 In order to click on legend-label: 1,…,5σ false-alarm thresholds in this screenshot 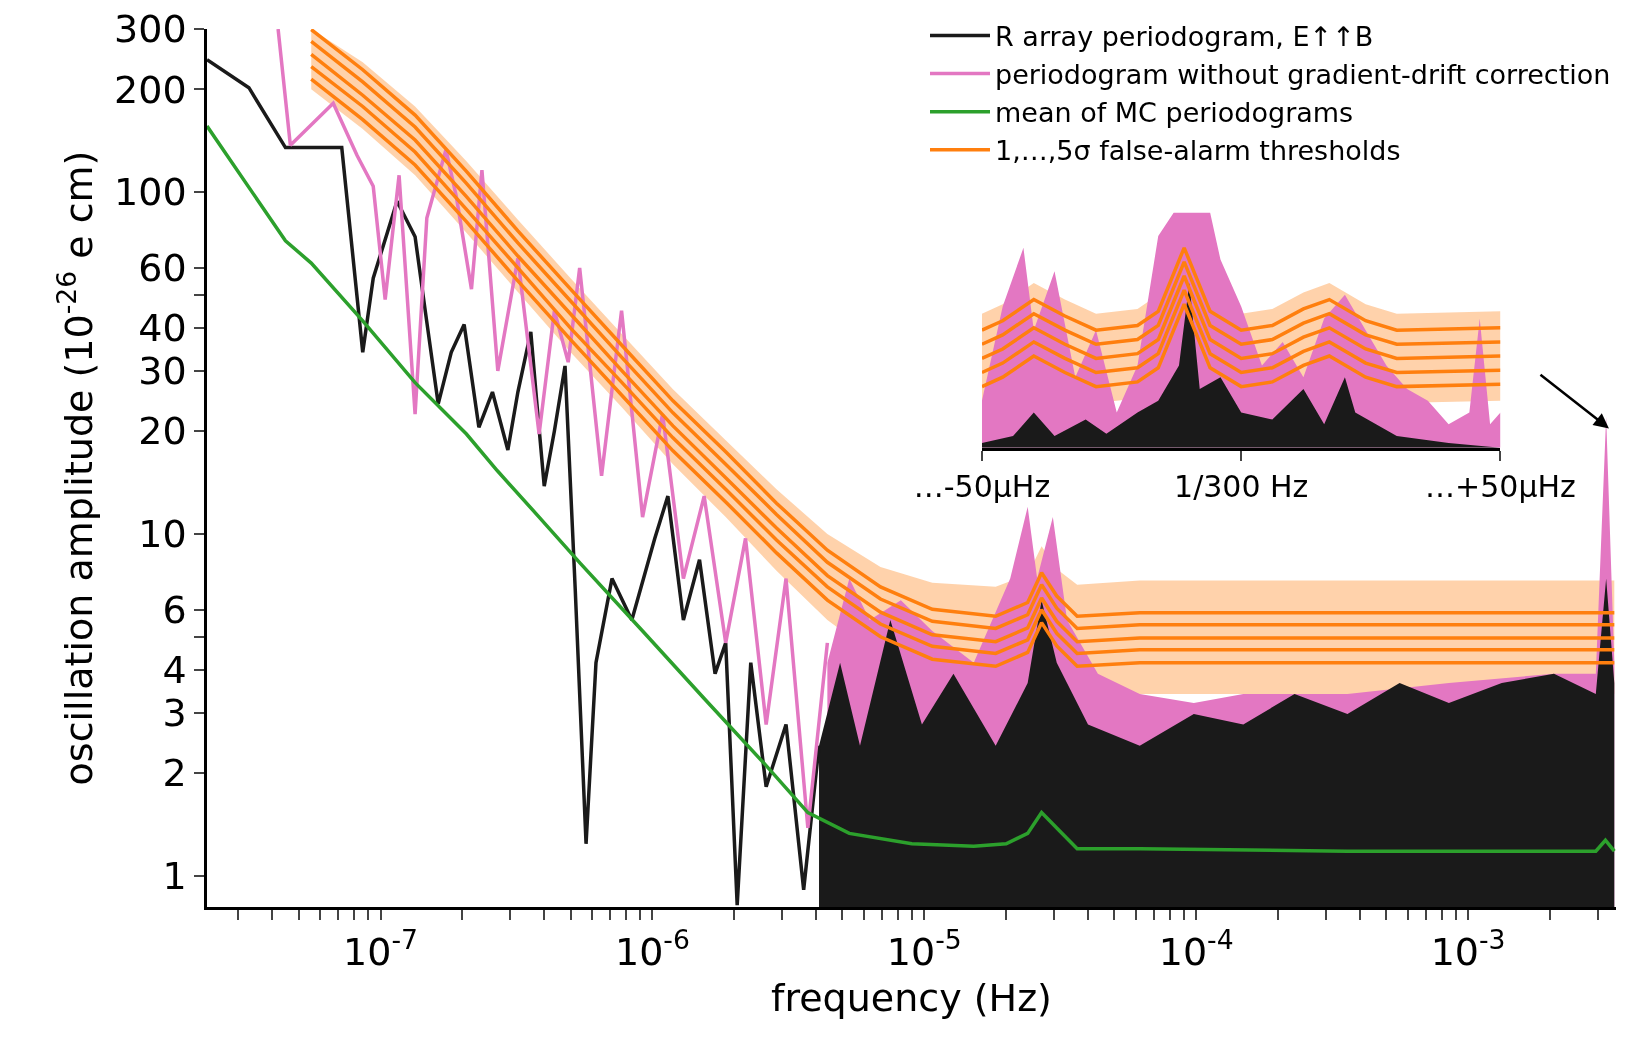, I will do `click(1198, 151)`.